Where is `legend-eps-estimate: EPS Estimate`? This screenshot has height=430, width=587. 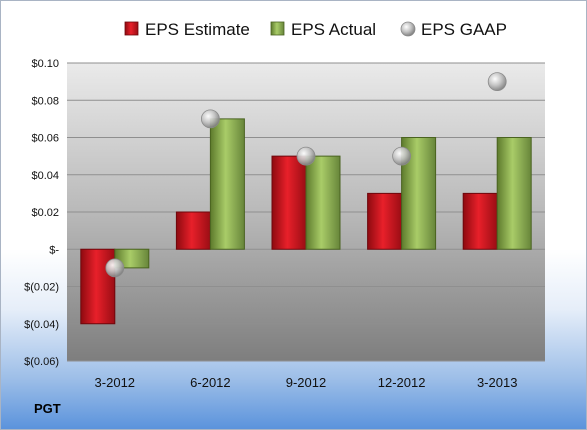
legend-eps-estimate: EPS Estimate is located at coordinates (187, 29).